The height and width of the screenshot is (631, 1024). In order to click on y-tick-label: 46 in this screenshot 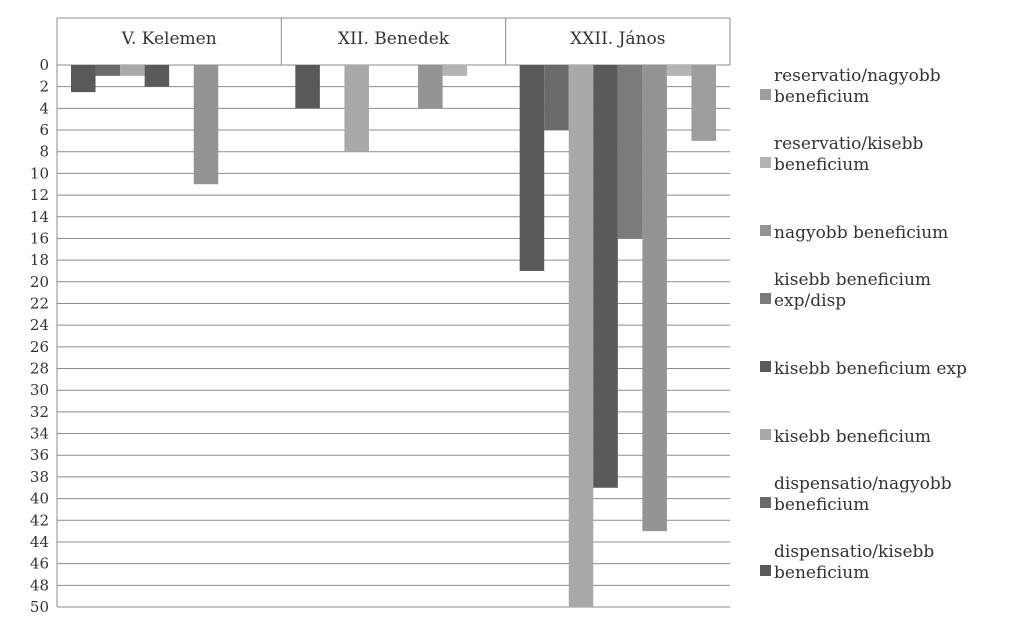, I will do `click(39, 564)`.